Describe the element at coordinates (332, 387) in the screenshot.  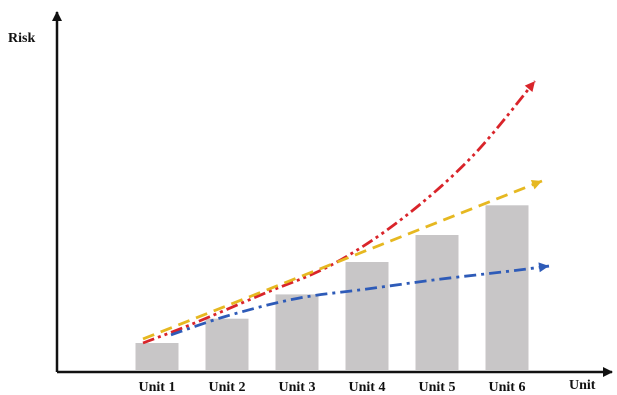
I see `tick-labels-group: Unit 1 Unit 2 Unit 3 Unit 4 Unit 5 Unit 6` at that location.